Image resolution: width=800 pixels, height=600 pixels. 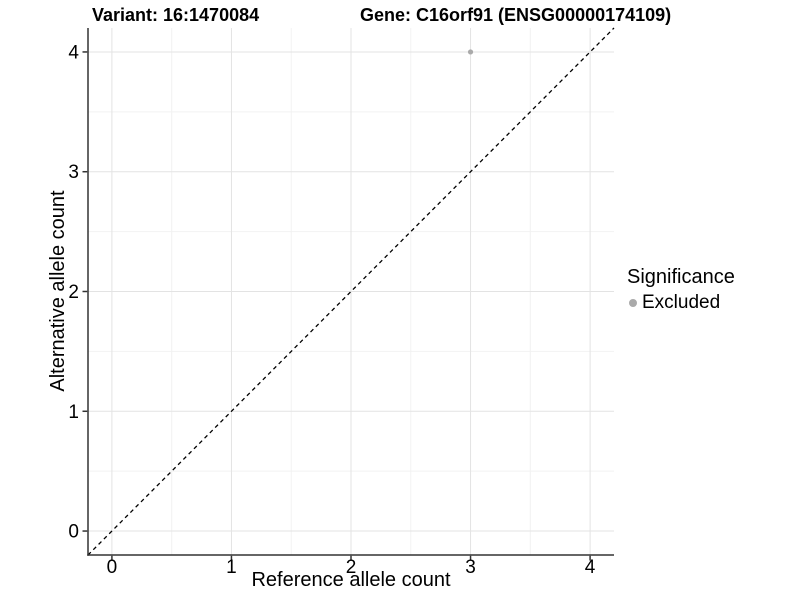 What do you see at coordinates (176, 15) in the screenshot?
I see `variant-title: Variant: 16:1470084` at bounding box center [176, 15].